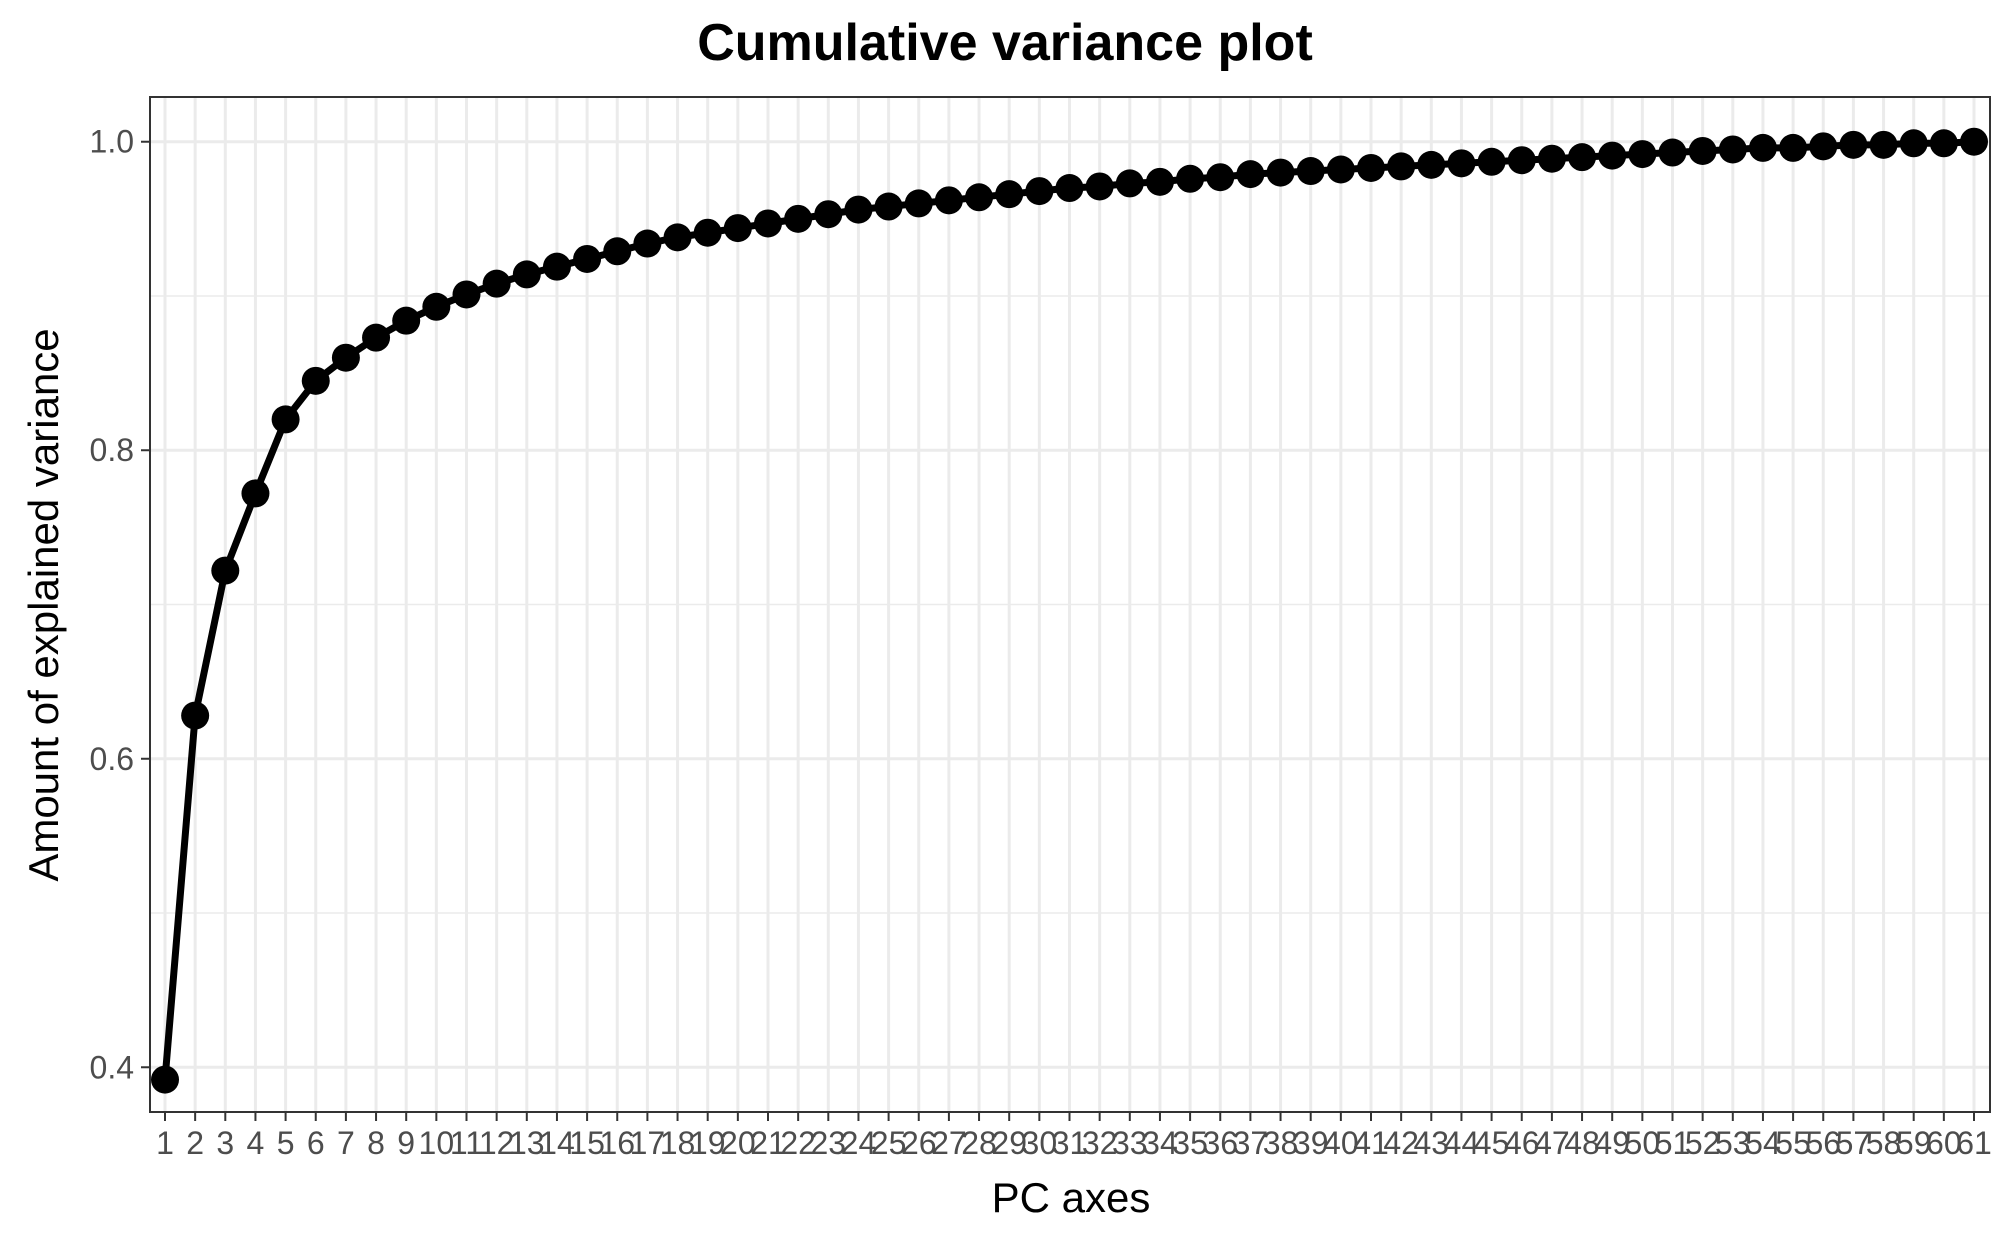 Image resolution: width=2009 pixels, height=1241 pixels. What do you see at coordinates (979, 1143) in the screenshot?
I see `x-tick-label: 28` at bounding box center [979, 1143].